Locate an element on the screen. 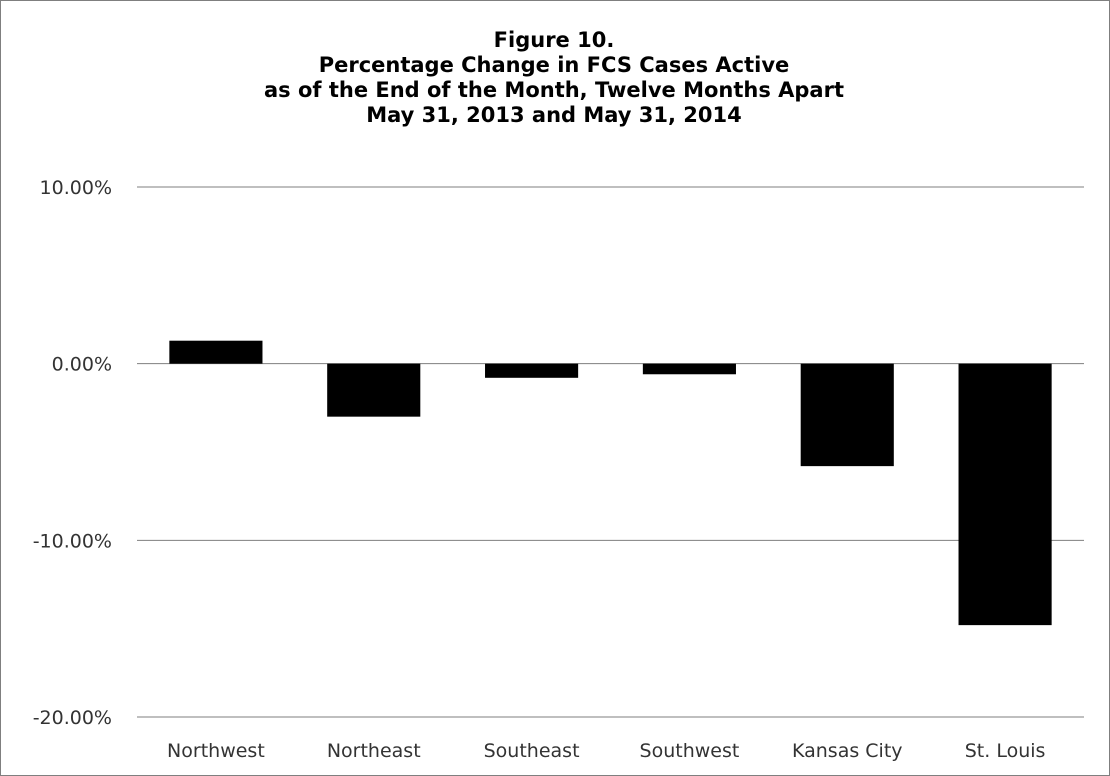 The width and height of the screenshot is (1110, 776). y-tick-label: -20.00% is located at coordinates (72, 718).